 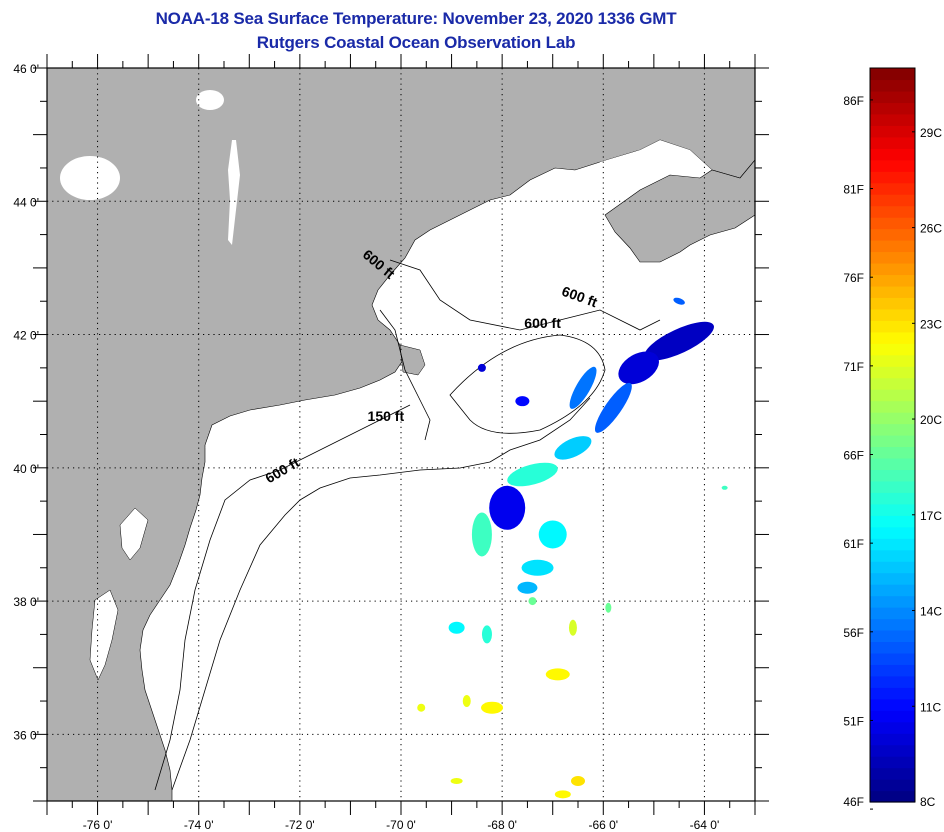 What do you see at coordinates (386, 416) in the screenshot?
I see `contour-label: 150 ft` at bounding box center [386, 416].